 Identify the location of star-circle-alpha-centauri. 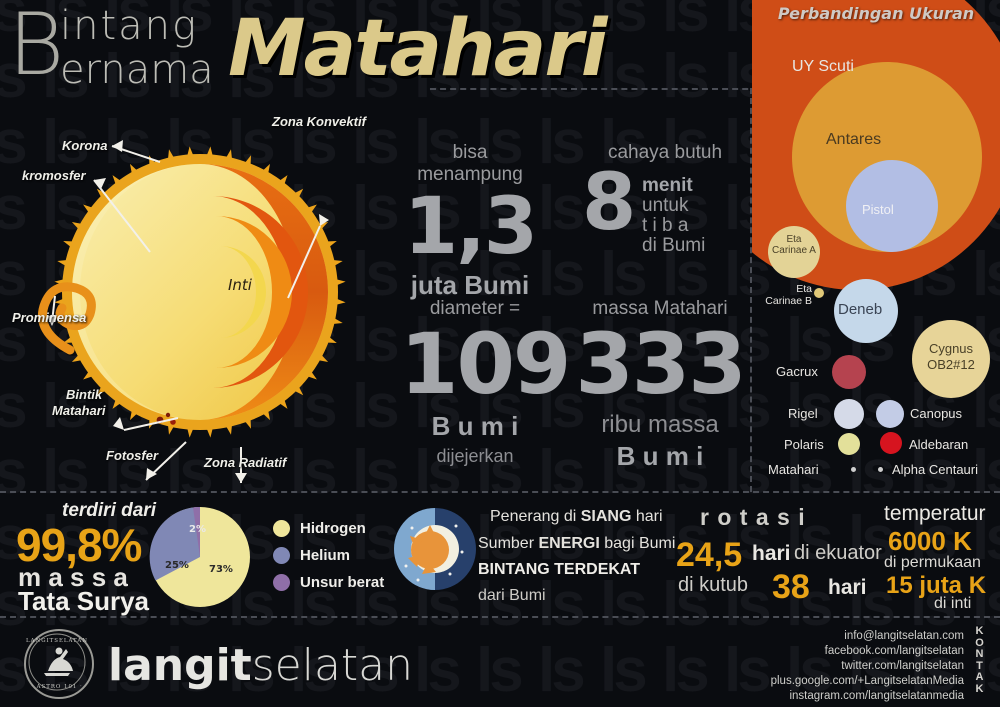
(880, 469).